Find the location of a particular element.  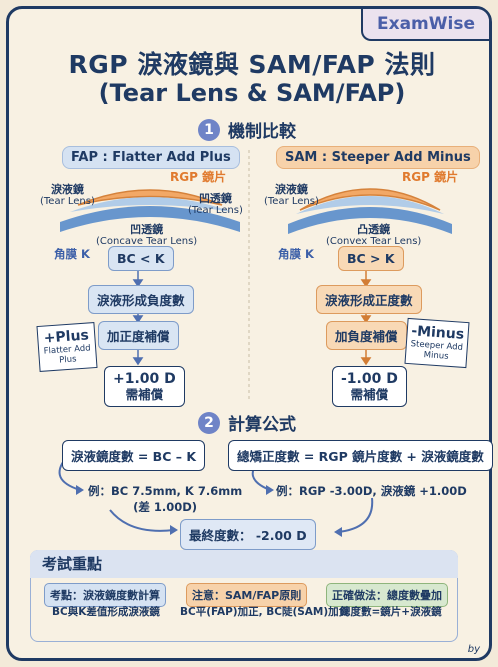

section1-label: 機制比較 is located at coordinates (262, 132).